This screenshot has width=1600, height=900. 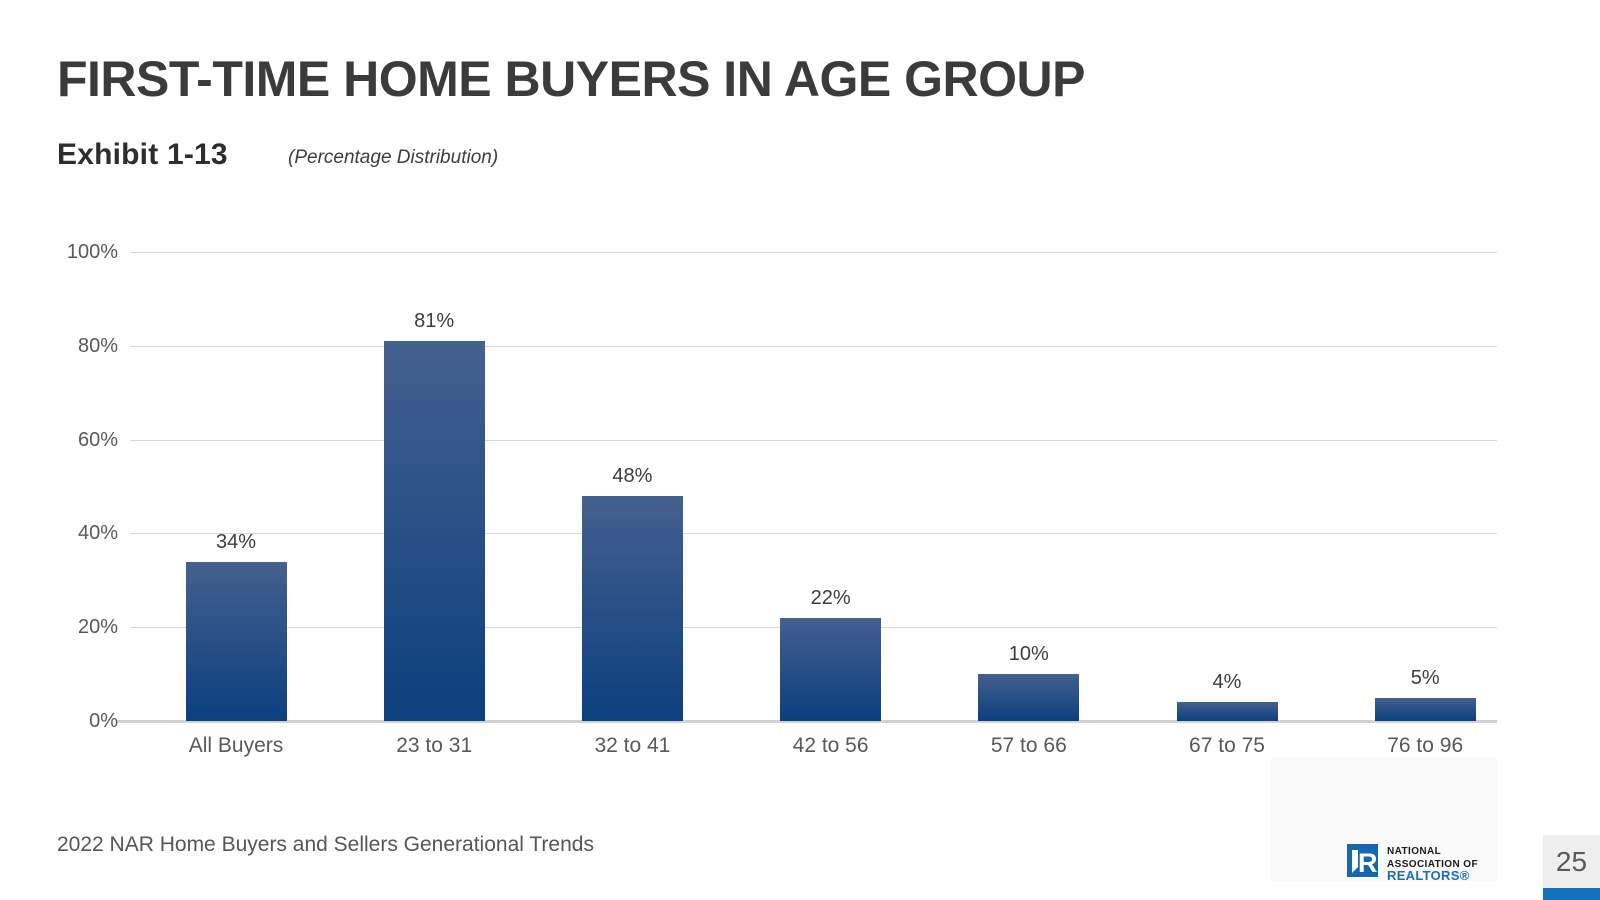 I want to click on y-axis-tick-label: 40%, so click(x=97, y=533).